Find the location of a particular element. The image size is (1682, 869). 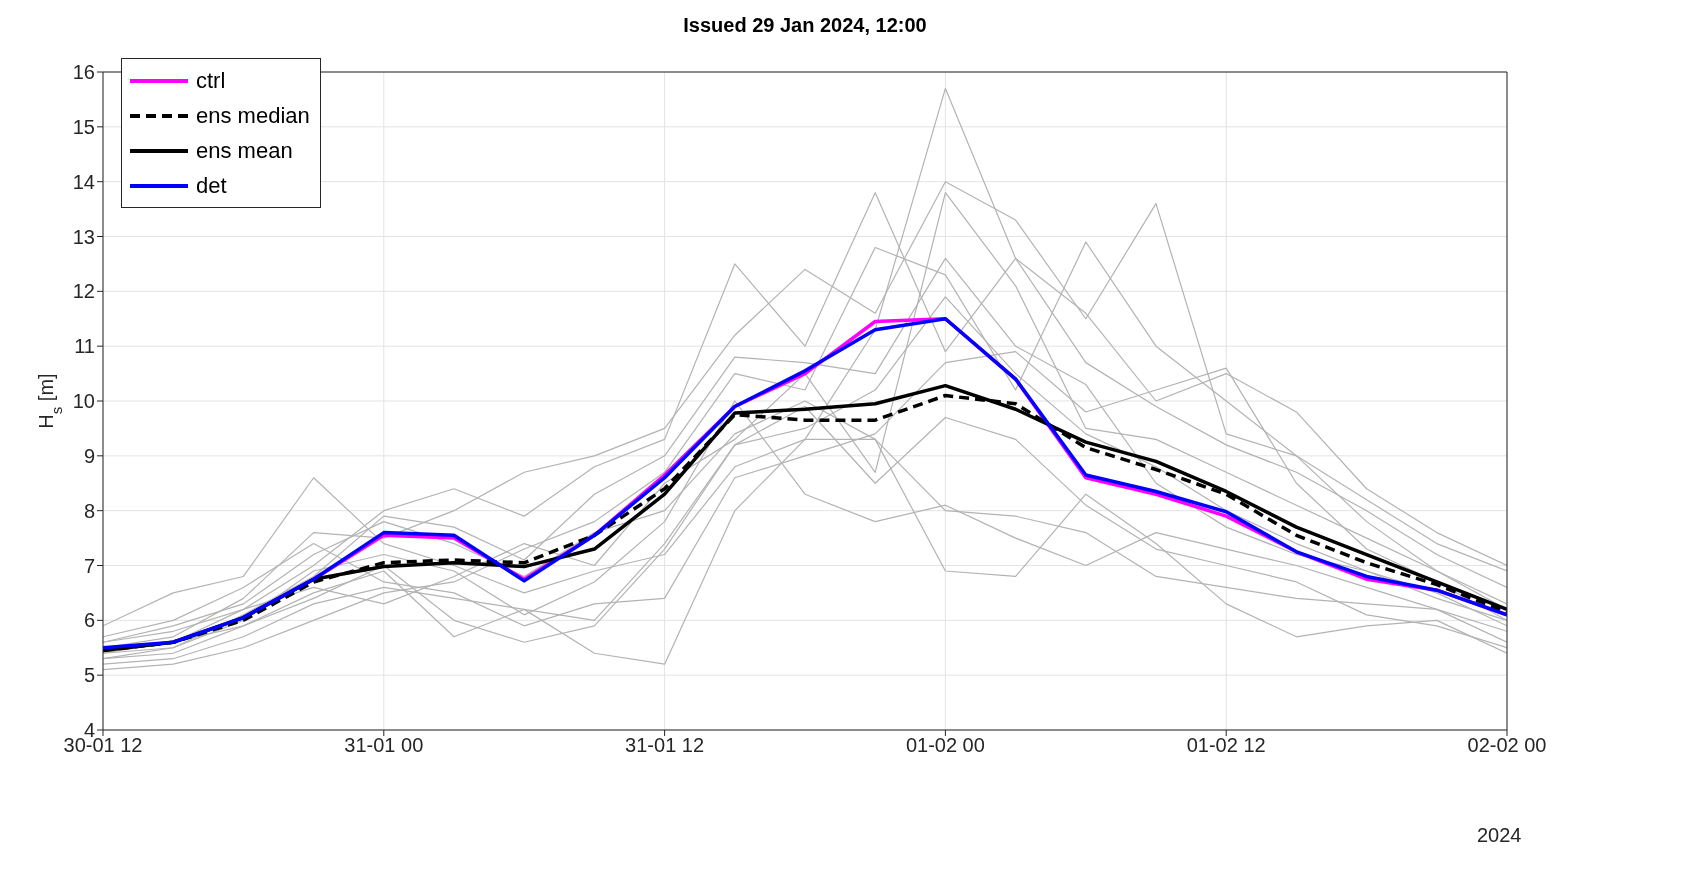

y-tick-label: 7 is located at coordinates (89, 565).